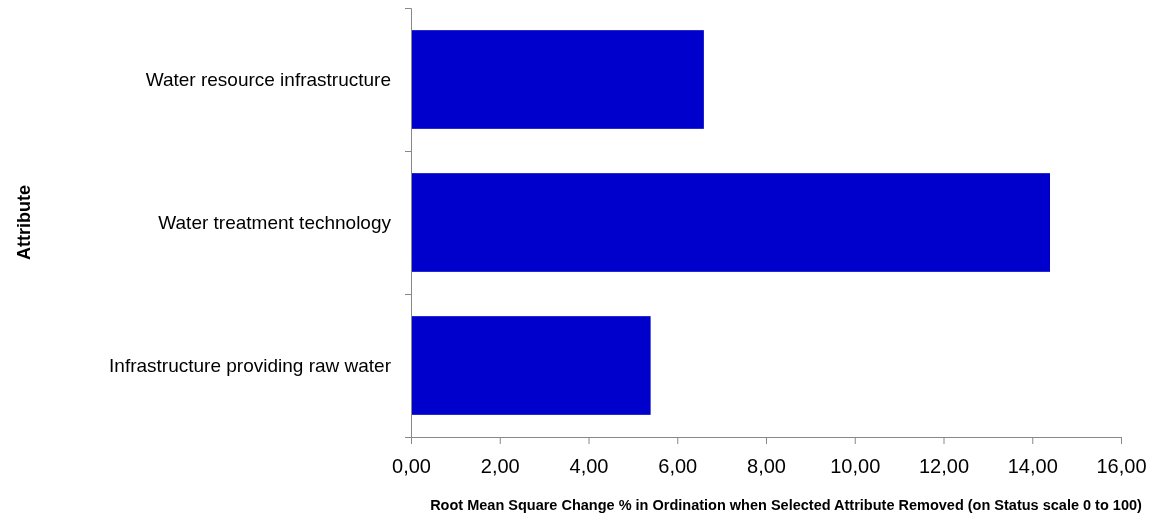 The width and height of the screenshot is (1158, 523). Describe the element at coordinates (944, 466) in the screenshot. I see `x-tick-label: 12,00` at that location.